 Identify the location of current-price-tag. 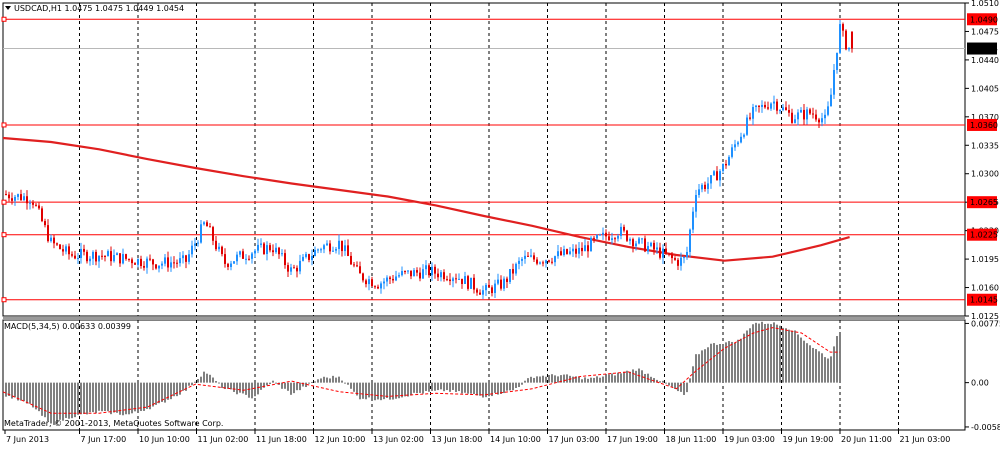
(982, 48).